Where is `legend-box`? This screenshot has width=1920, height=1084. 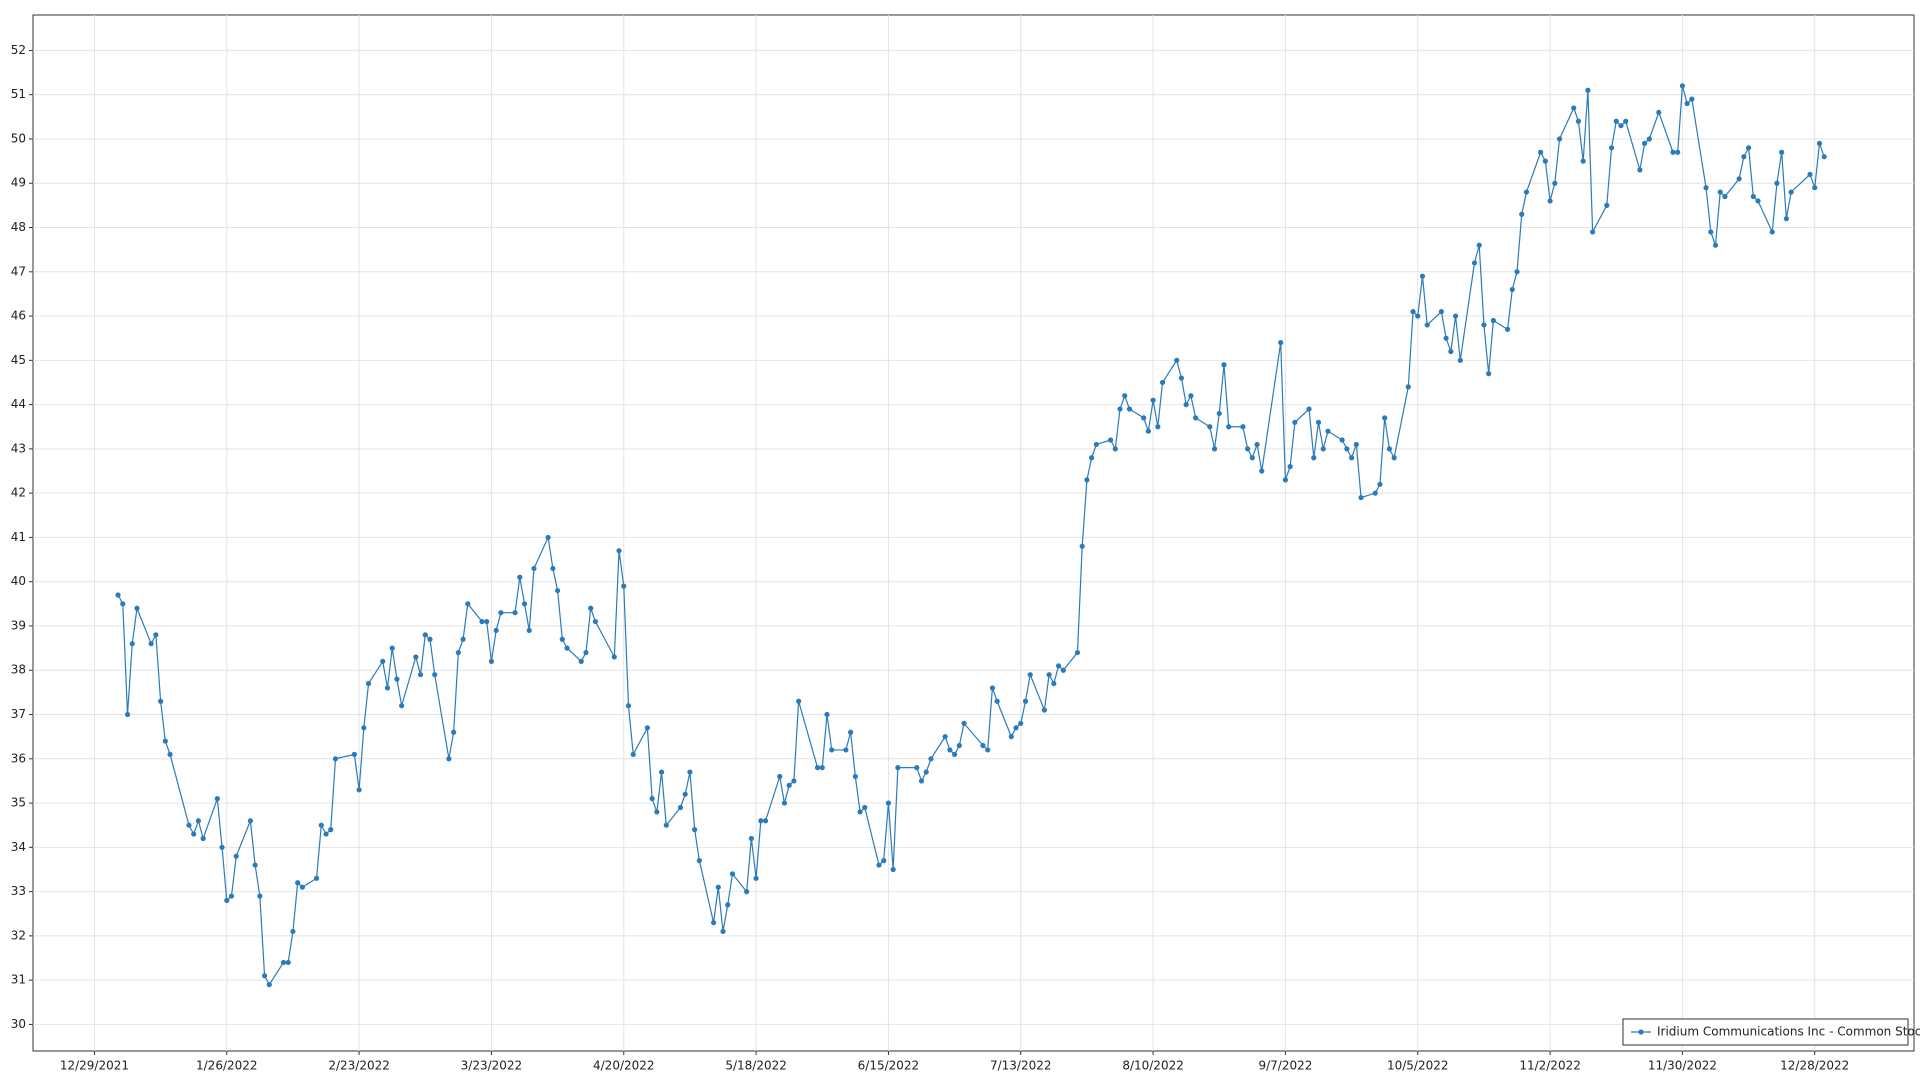
legend-box is located at coordinates (1765, 1032).